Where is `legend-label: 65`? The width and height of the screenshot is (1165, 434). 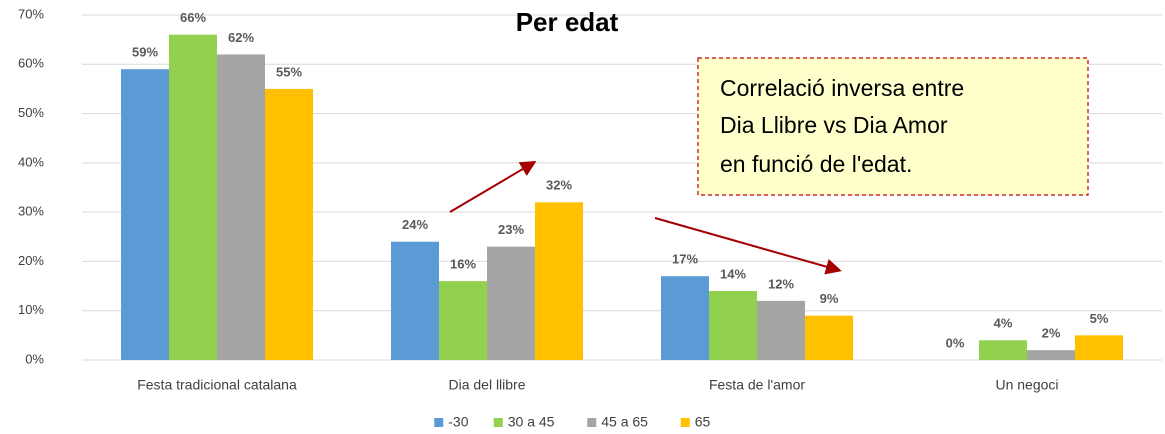
legend-label: 65 is located at coordinates (703, 422).